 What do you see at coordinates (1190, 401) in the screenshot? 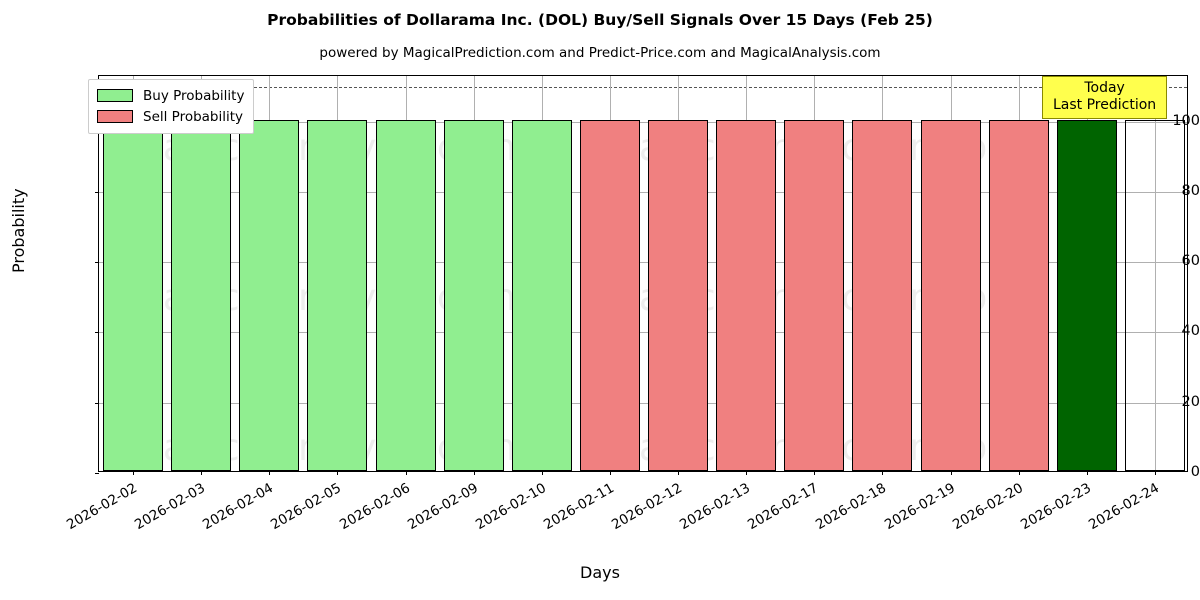
I see `y-tick-label: 20` at bounding box center [1190, 401].